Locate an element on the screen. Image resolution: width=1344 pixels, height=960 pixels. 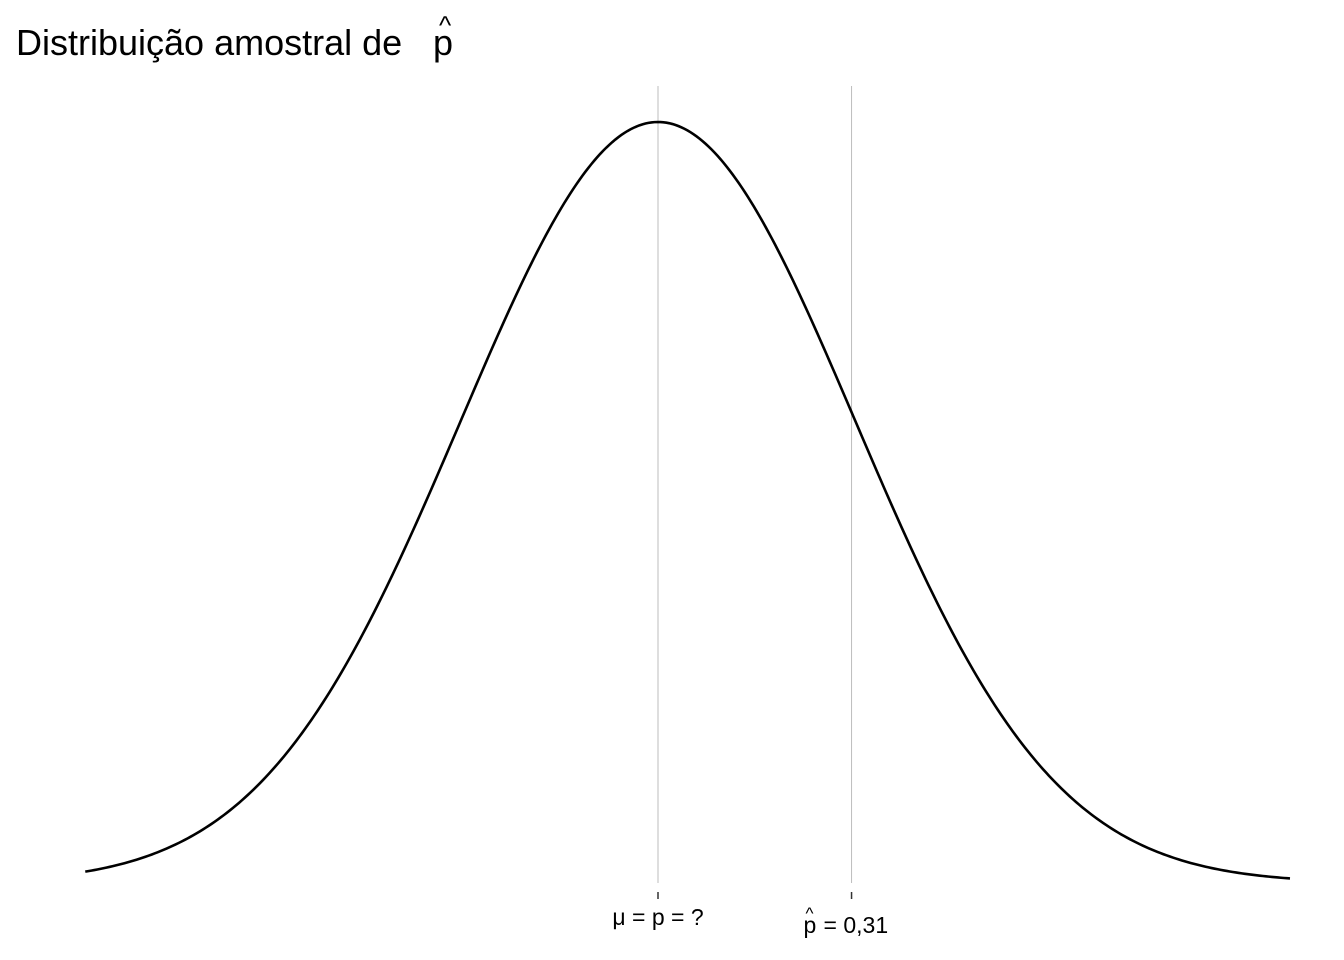
chart-title: Distribuição amostral de p ^ is located at coordinates (234, 36).